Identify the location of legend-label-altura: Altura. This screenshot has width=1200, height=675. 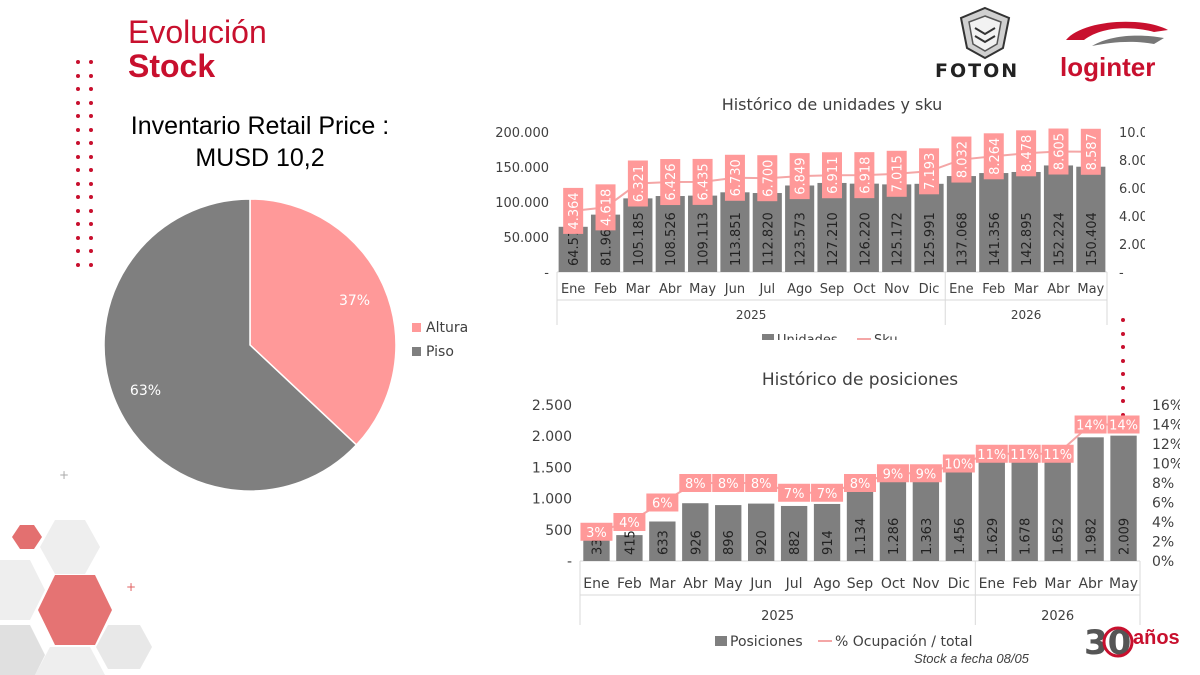
(447, 328).